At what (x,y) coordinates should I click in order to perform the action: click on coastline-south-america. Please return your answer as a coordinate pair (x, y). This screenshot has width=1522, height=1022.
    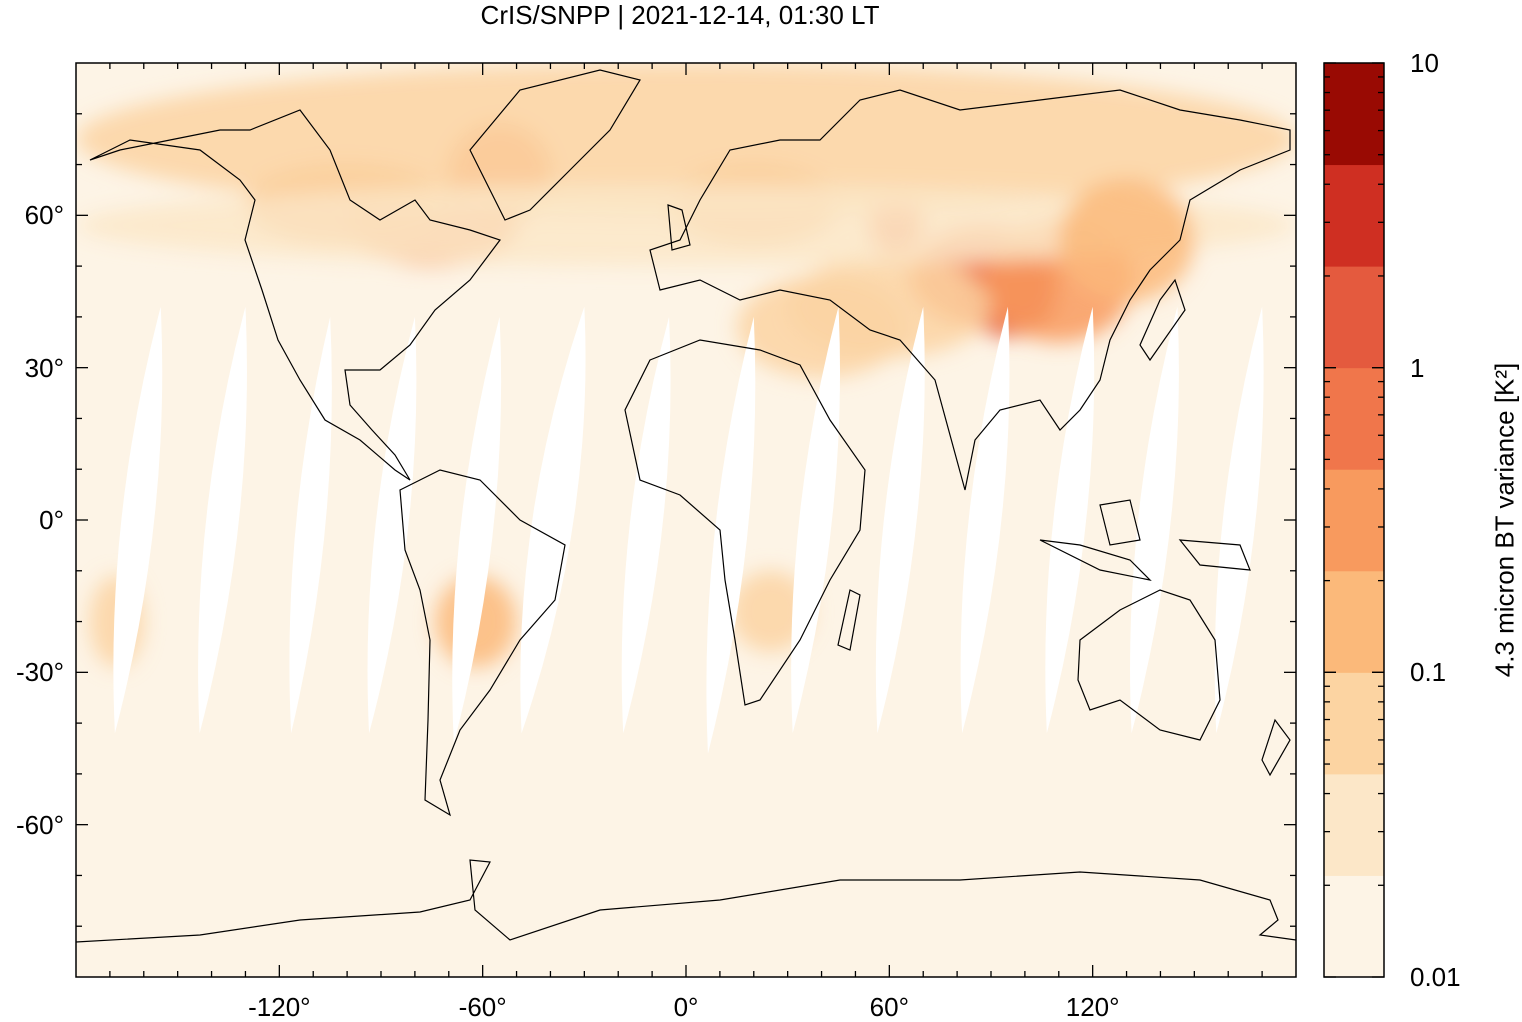
    Looking at the image, I should click on (482, 643).